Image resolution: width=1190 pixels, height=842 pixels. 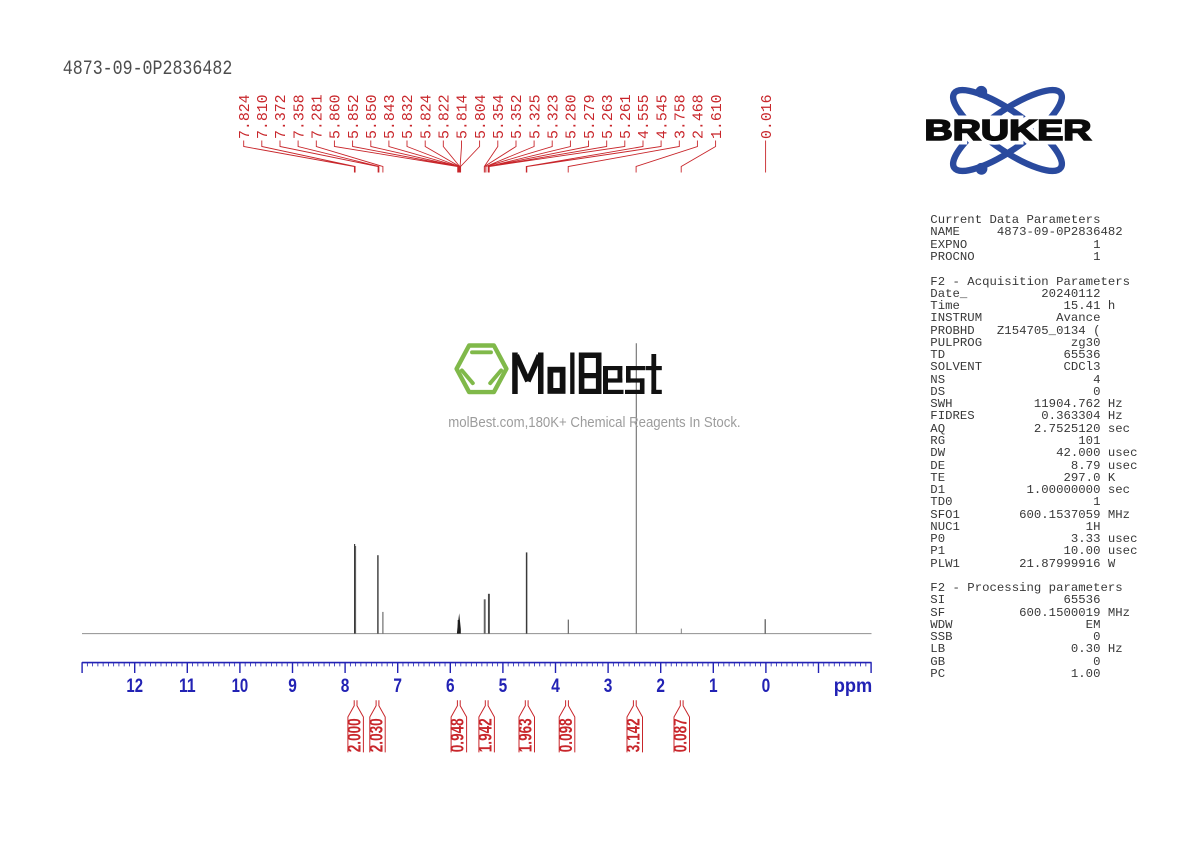 What do you see at coordinates (397, 686) in the screenshot?
I see `svg-text: 7` at bounding box center [397, 686].